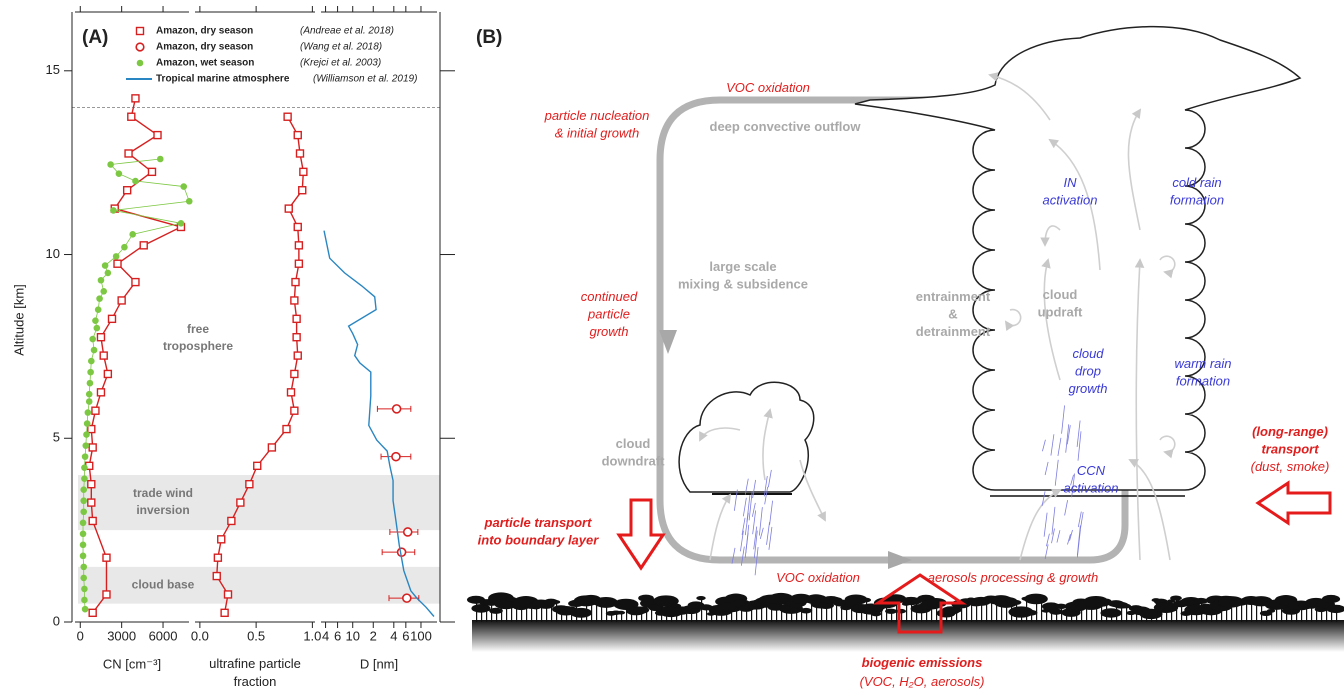 The width and height of the screenshot is (1344, 693). Describe the element at coordinates (1091, 479) in the screenshot. I see `diagram-label: CCN activation` at that location.